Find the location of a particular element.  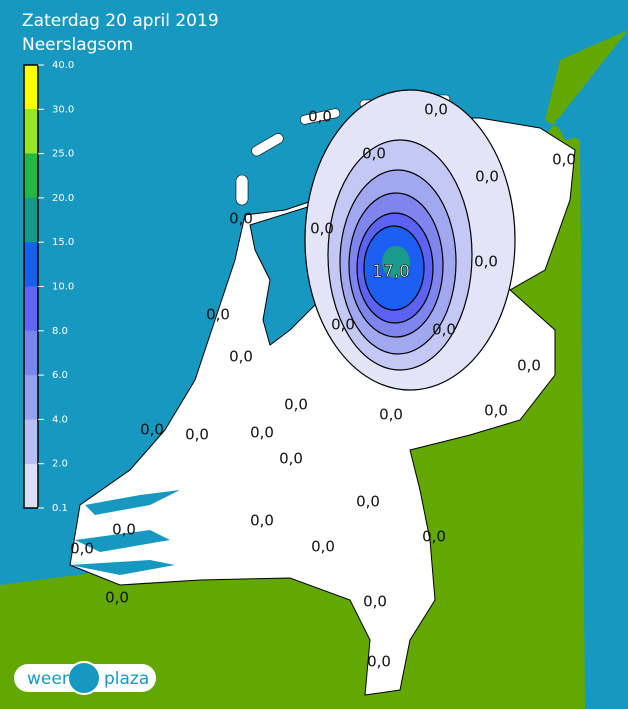

legend-label: 8.0 is located at coordinates (60, 331).